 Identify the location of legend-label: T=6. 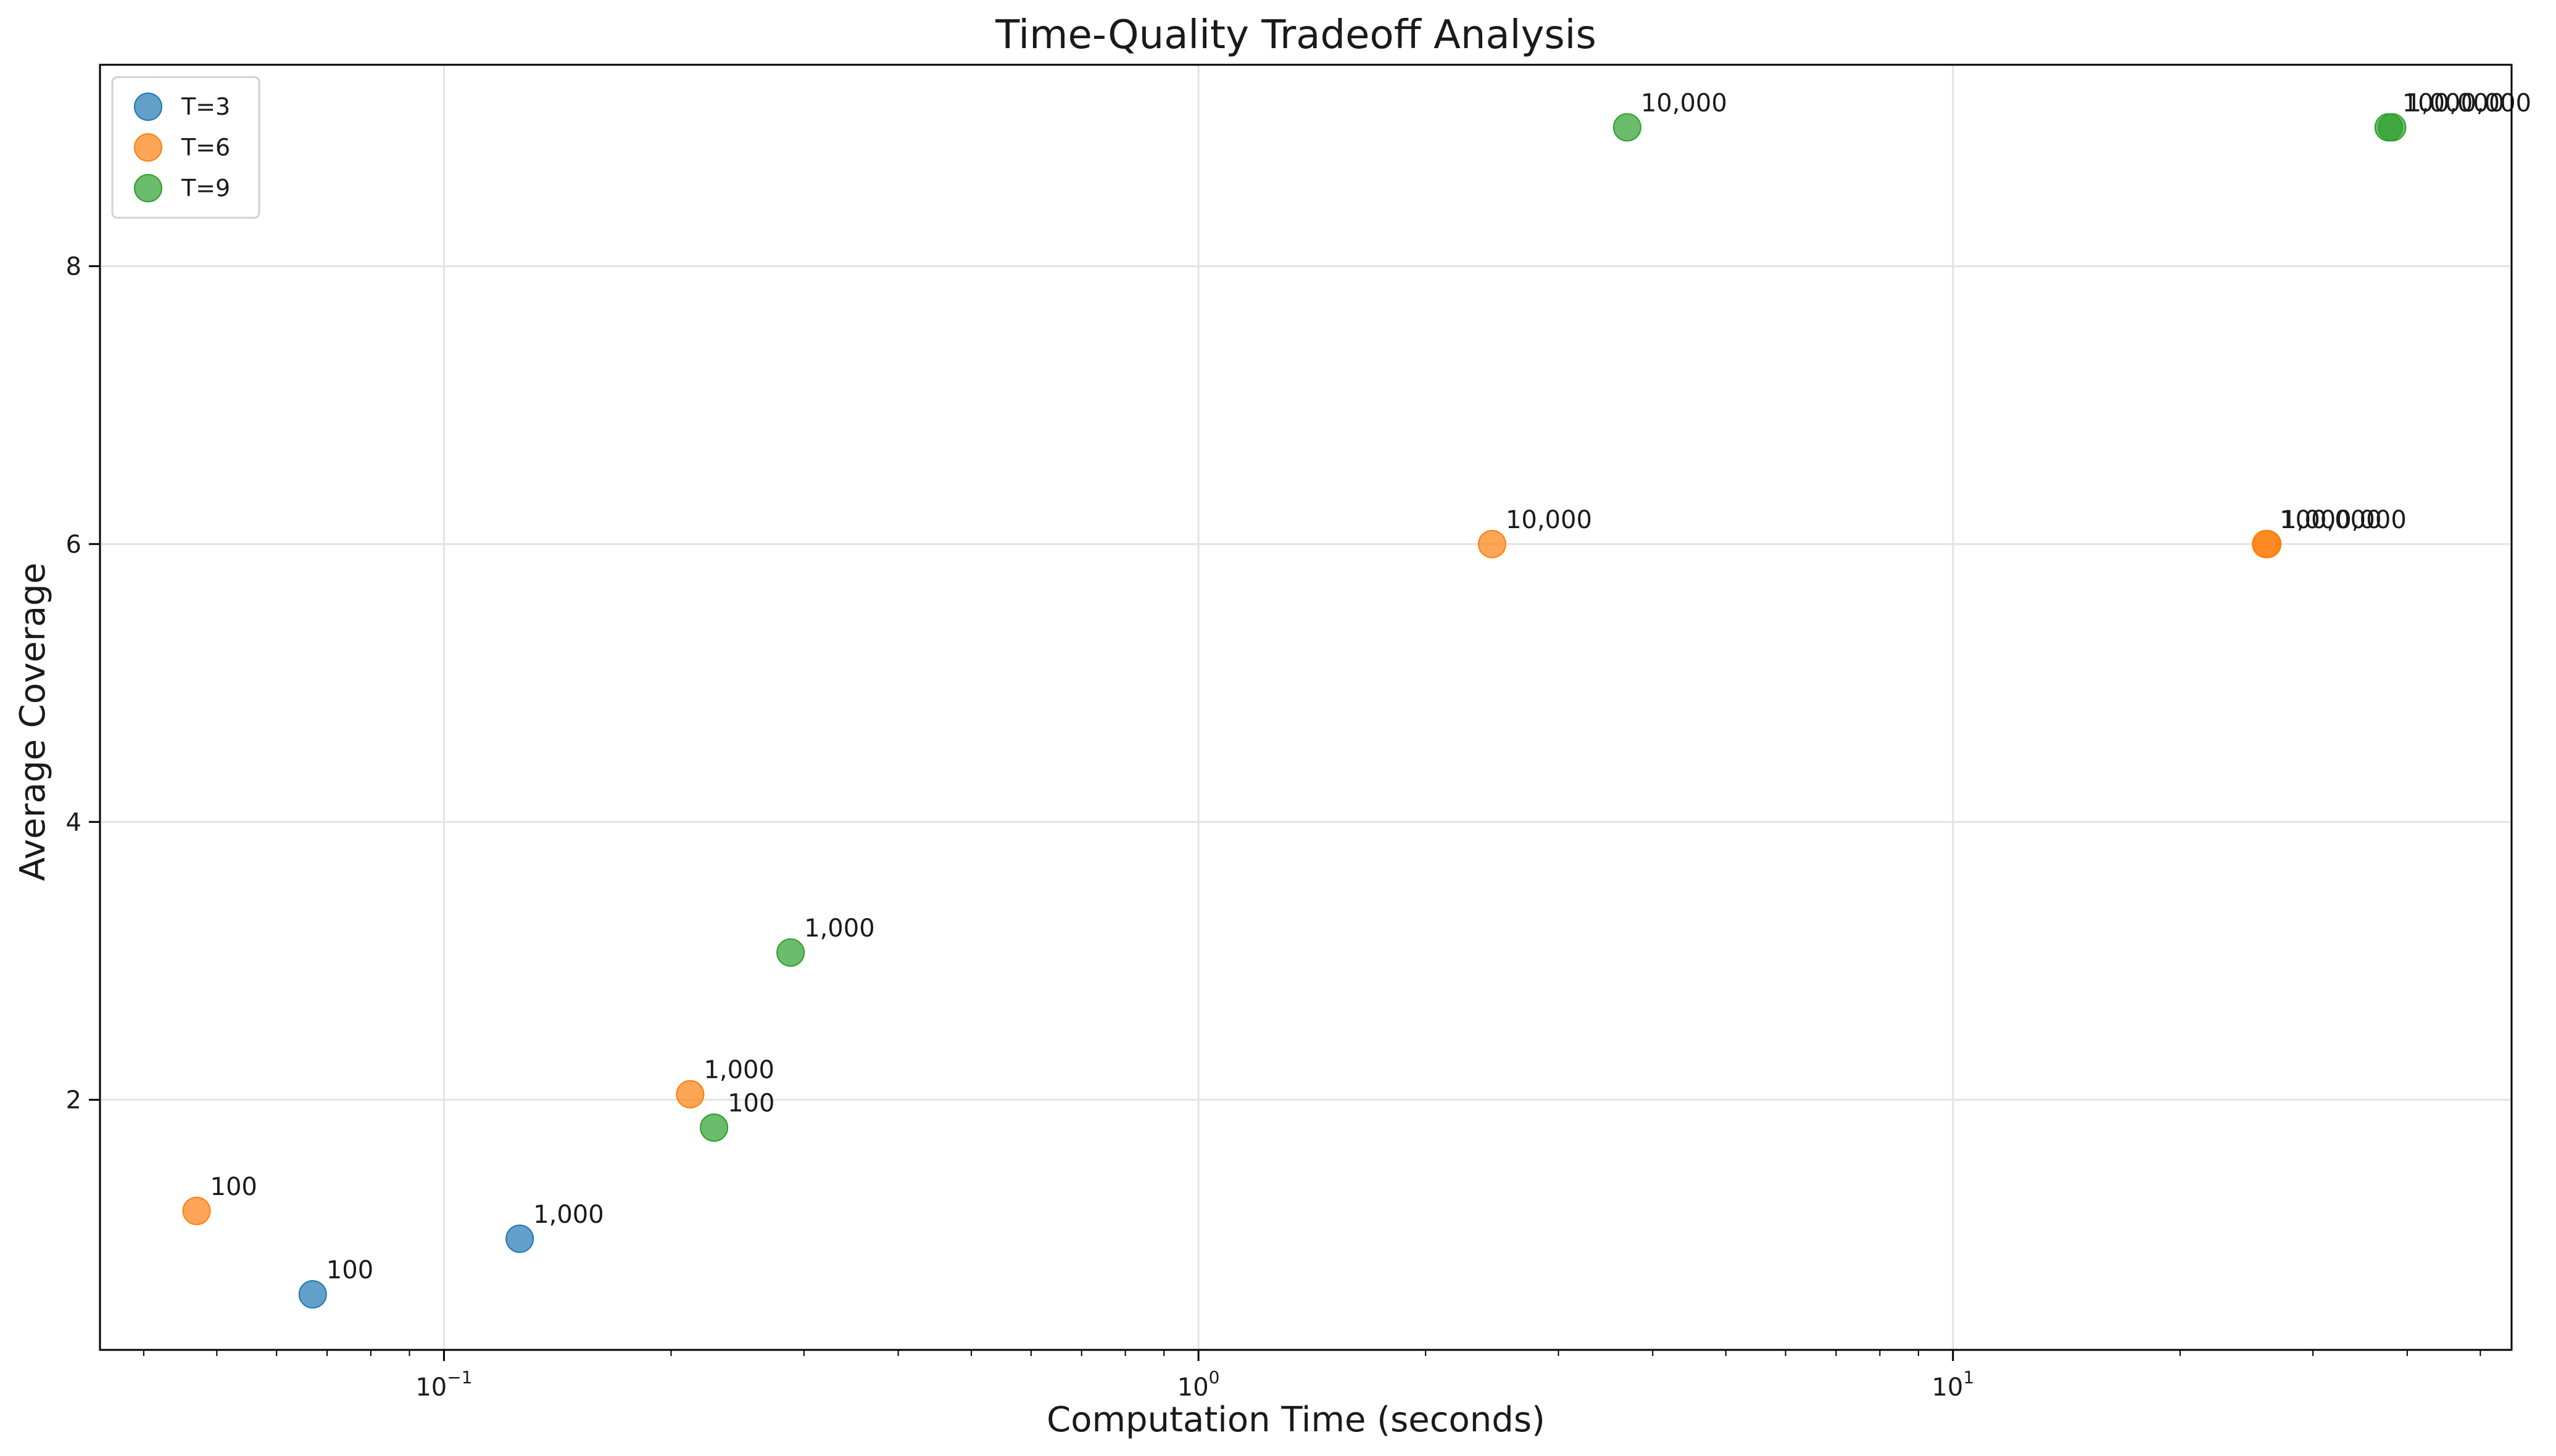
(205, 147).